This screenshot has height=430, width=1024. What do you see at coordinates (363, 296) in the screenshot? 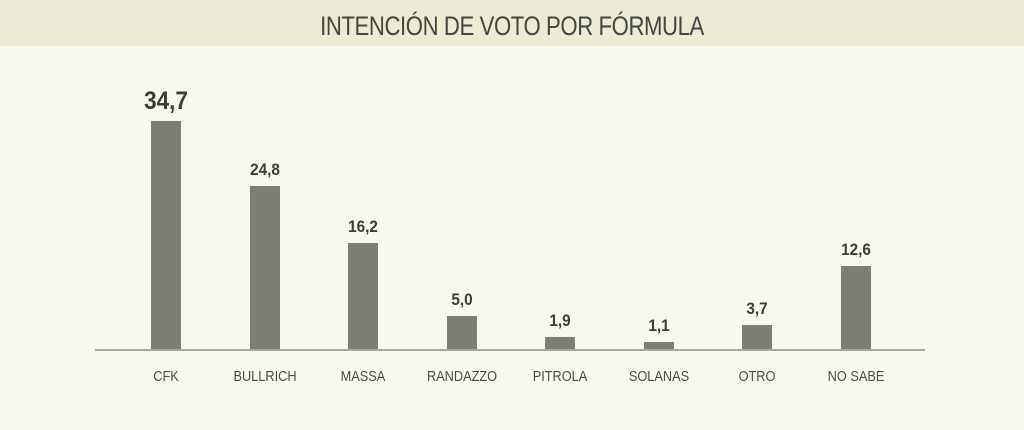
I see `bar-massa` at bounding box center [363, 296].